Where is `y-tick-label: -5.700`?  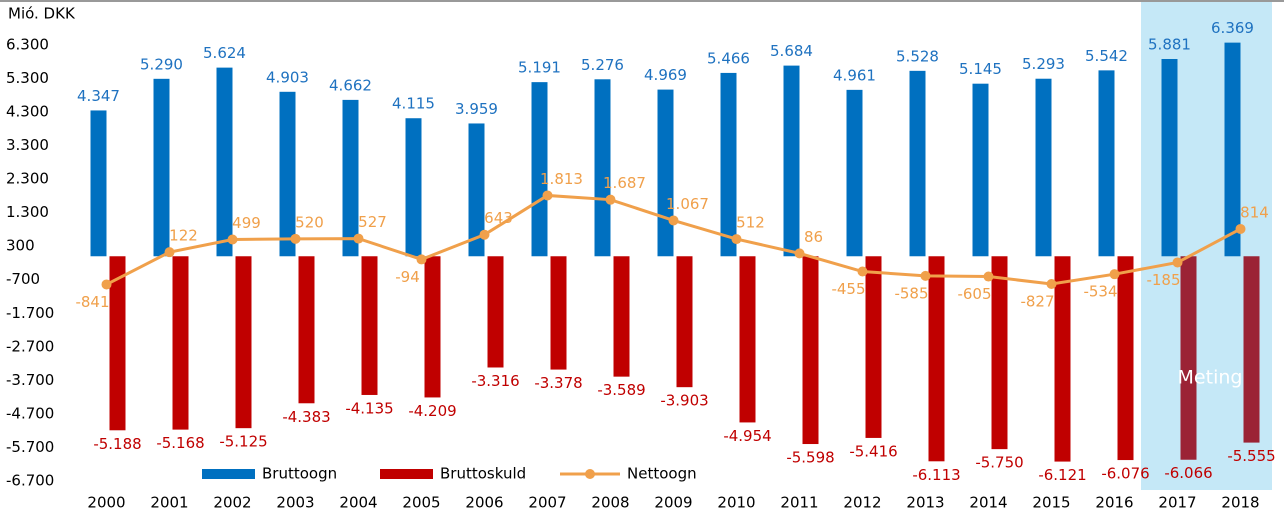
y-tick-label: -5.700 is located at coordinates (30, 447).